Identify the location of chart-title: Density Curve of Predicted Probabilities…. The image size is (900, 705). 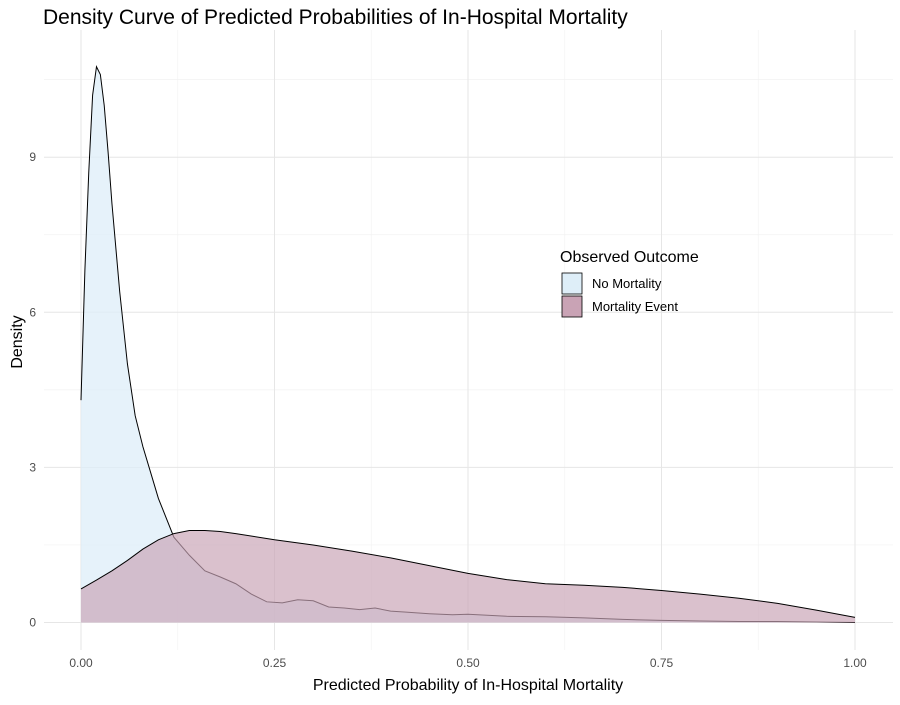
(335, 17).